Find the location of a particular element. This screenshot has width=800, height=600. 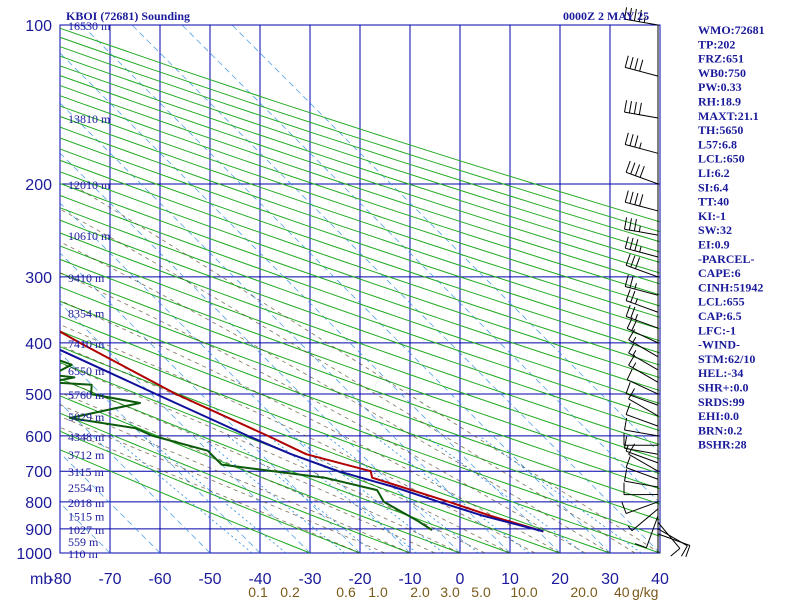

temperature-tick-label: -60 is located at coordinates (159, 579).